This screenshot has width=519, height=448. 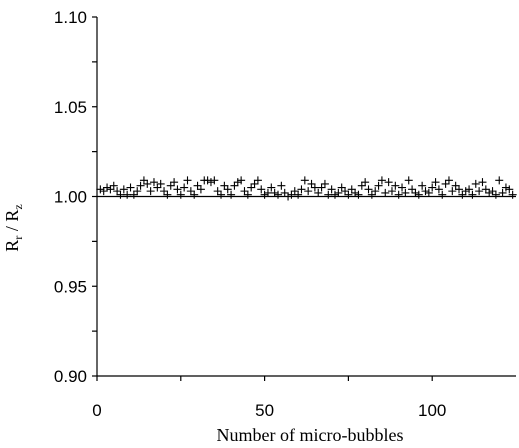 I want to click on x-tick-label: 0, so click(x=96, y=410).